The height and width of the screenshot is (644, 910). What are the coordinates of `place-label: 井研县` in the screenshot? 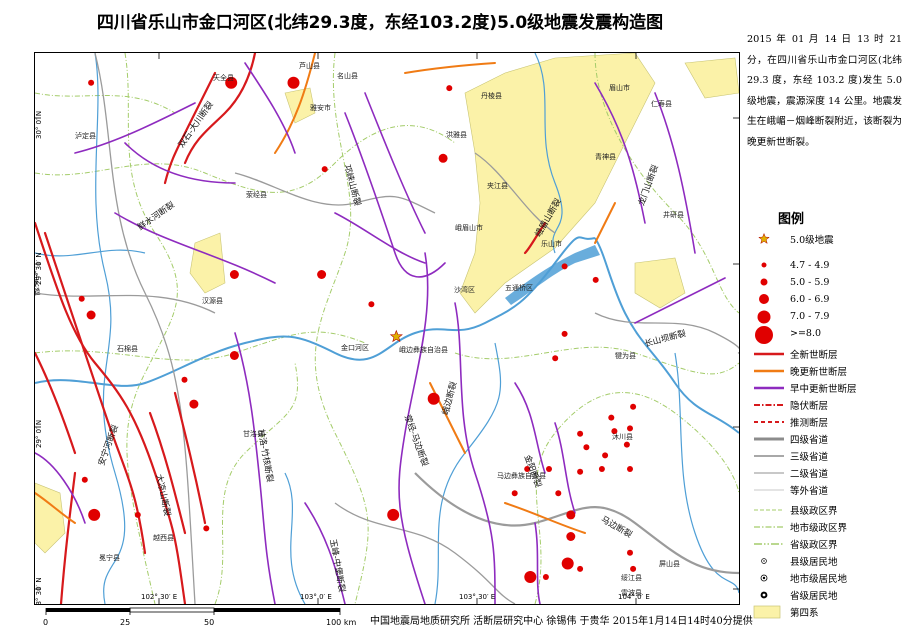 It's located at (673, 215).